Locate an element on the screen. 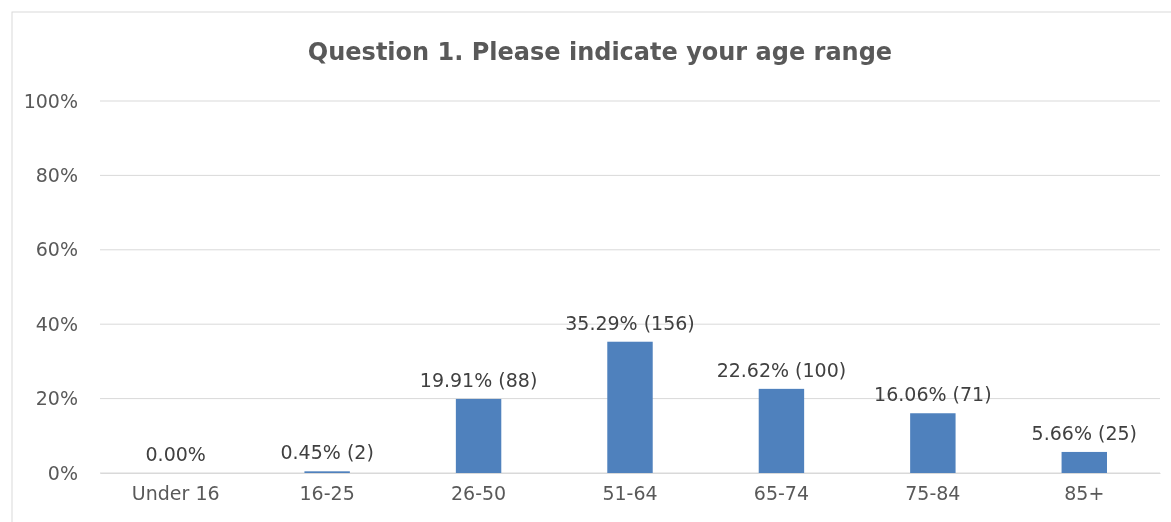  data-label: 5.66% (25) is located at coordinates (1084, 432).